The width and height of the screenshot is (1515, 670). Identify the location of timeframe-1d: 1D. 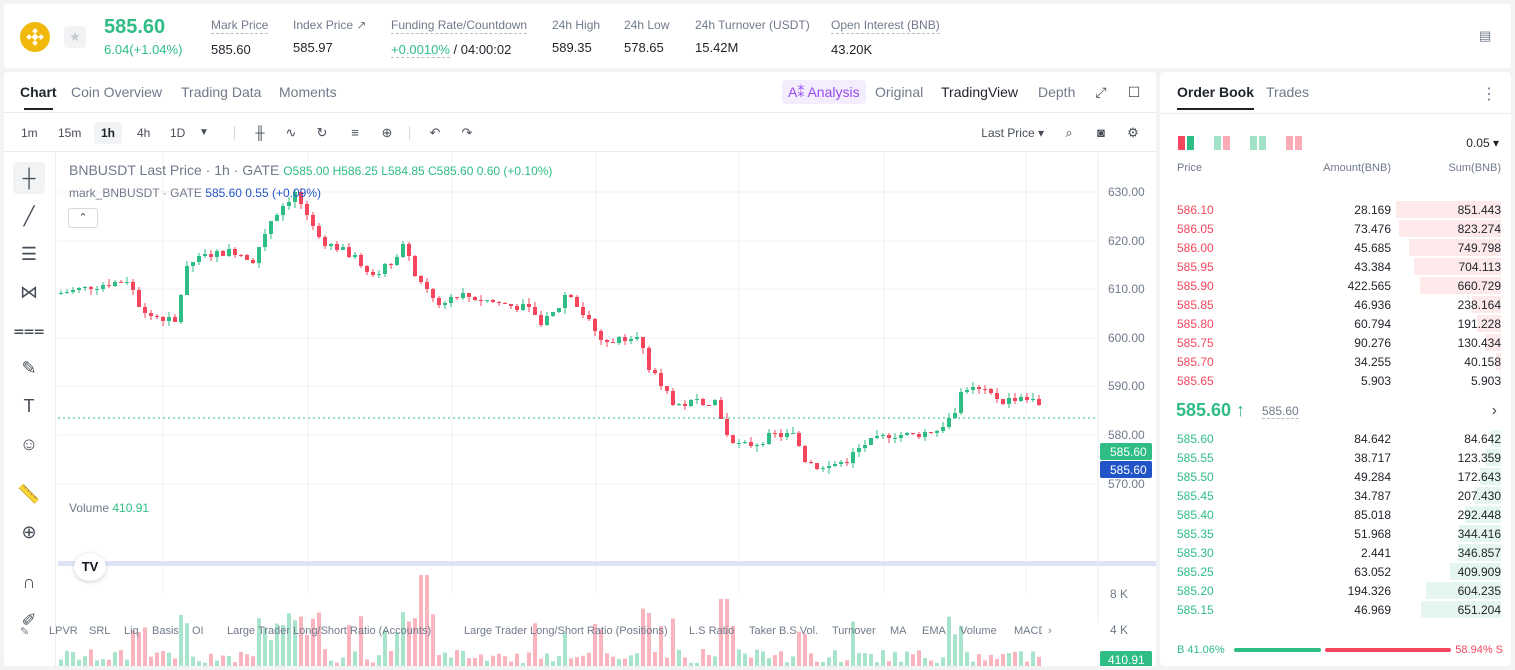
(178, 133).